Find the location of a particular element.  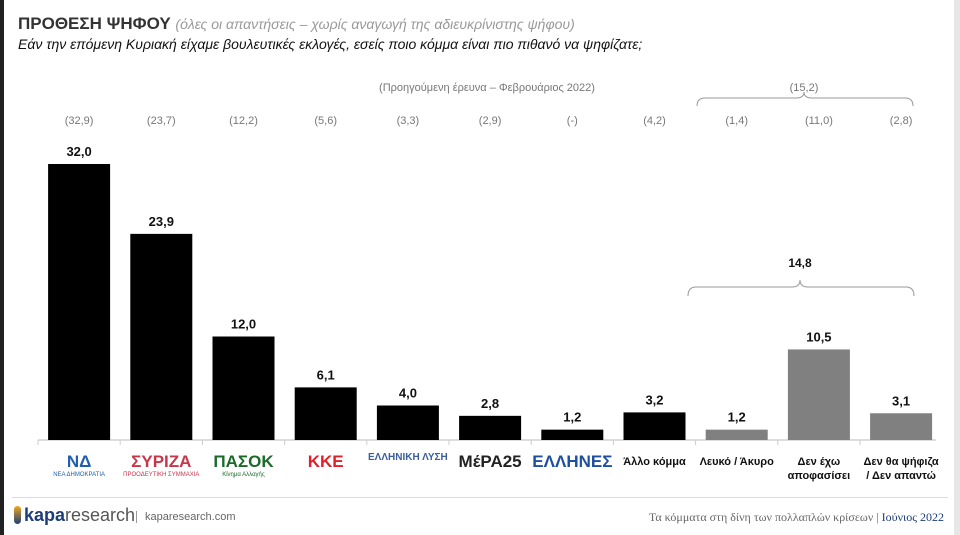

previous-value-label: (-) is located at coordinates (572, 121).